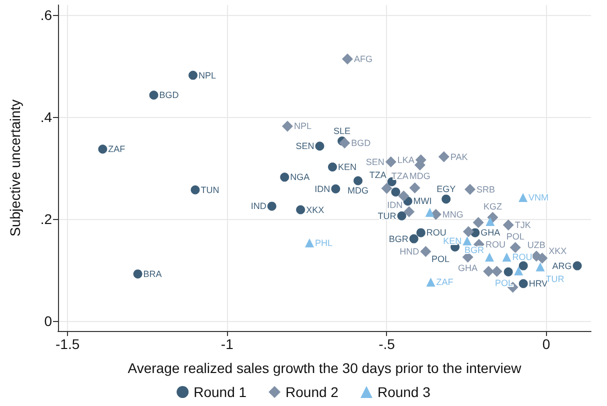 The height and width of the screenshot is (406, 607). Describe the element at coordinates (363, 59) in the screenshot. I see `data-label: AFG` at that location.